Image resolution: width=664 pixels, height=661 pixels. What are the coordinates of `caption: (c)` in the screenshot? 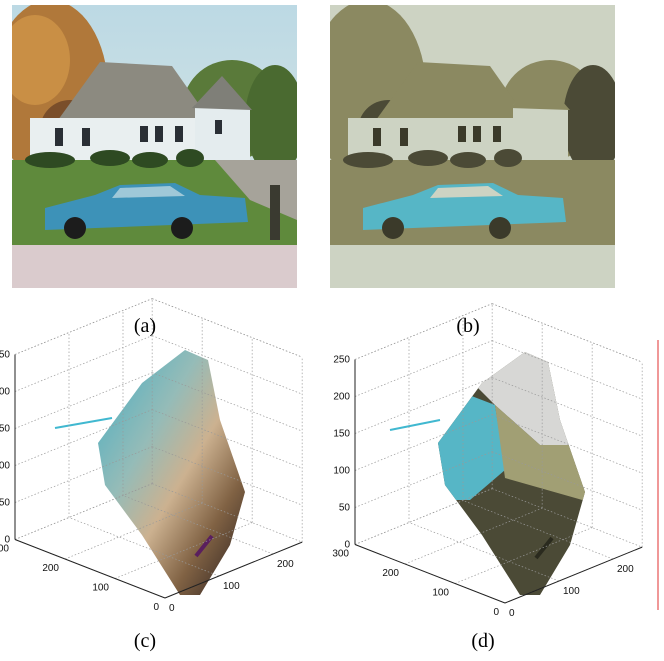 It's located at (145, 641).